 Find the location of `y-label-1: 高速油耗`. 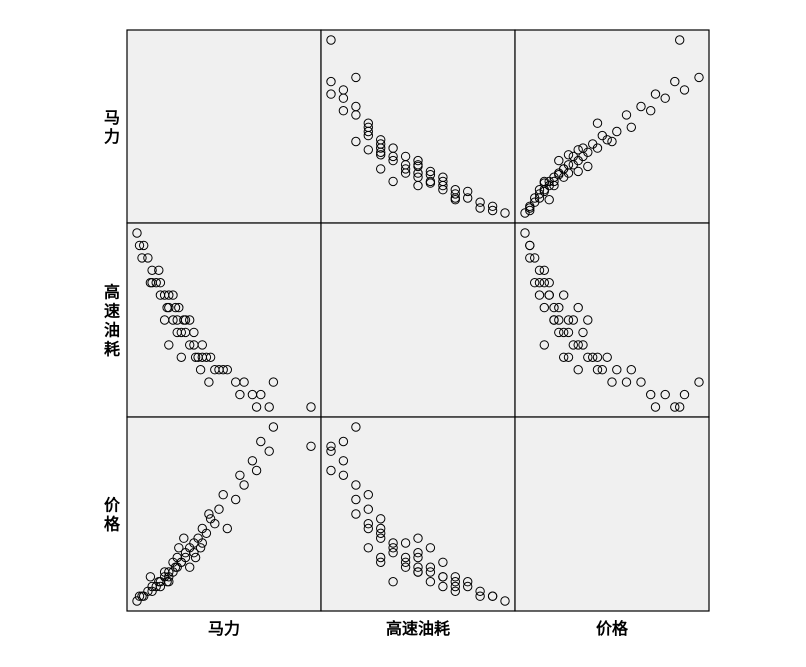

y-label-1: 高速油耗 is located at coordinates (112, 321).